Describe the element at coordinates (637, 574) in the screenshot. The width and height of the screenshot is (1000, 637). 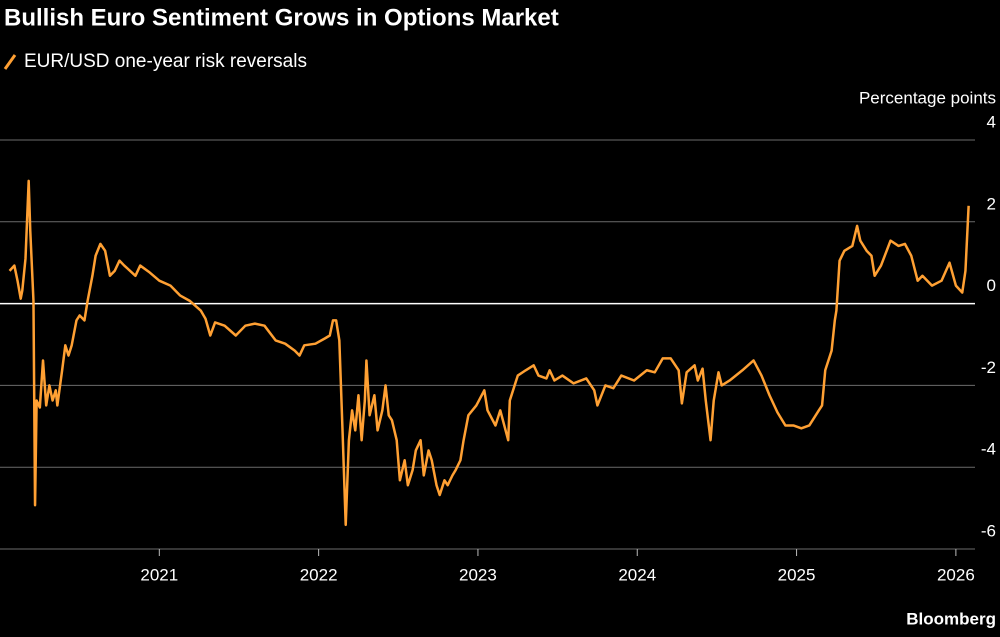
I see `x-tick-label: 2024` at that location.